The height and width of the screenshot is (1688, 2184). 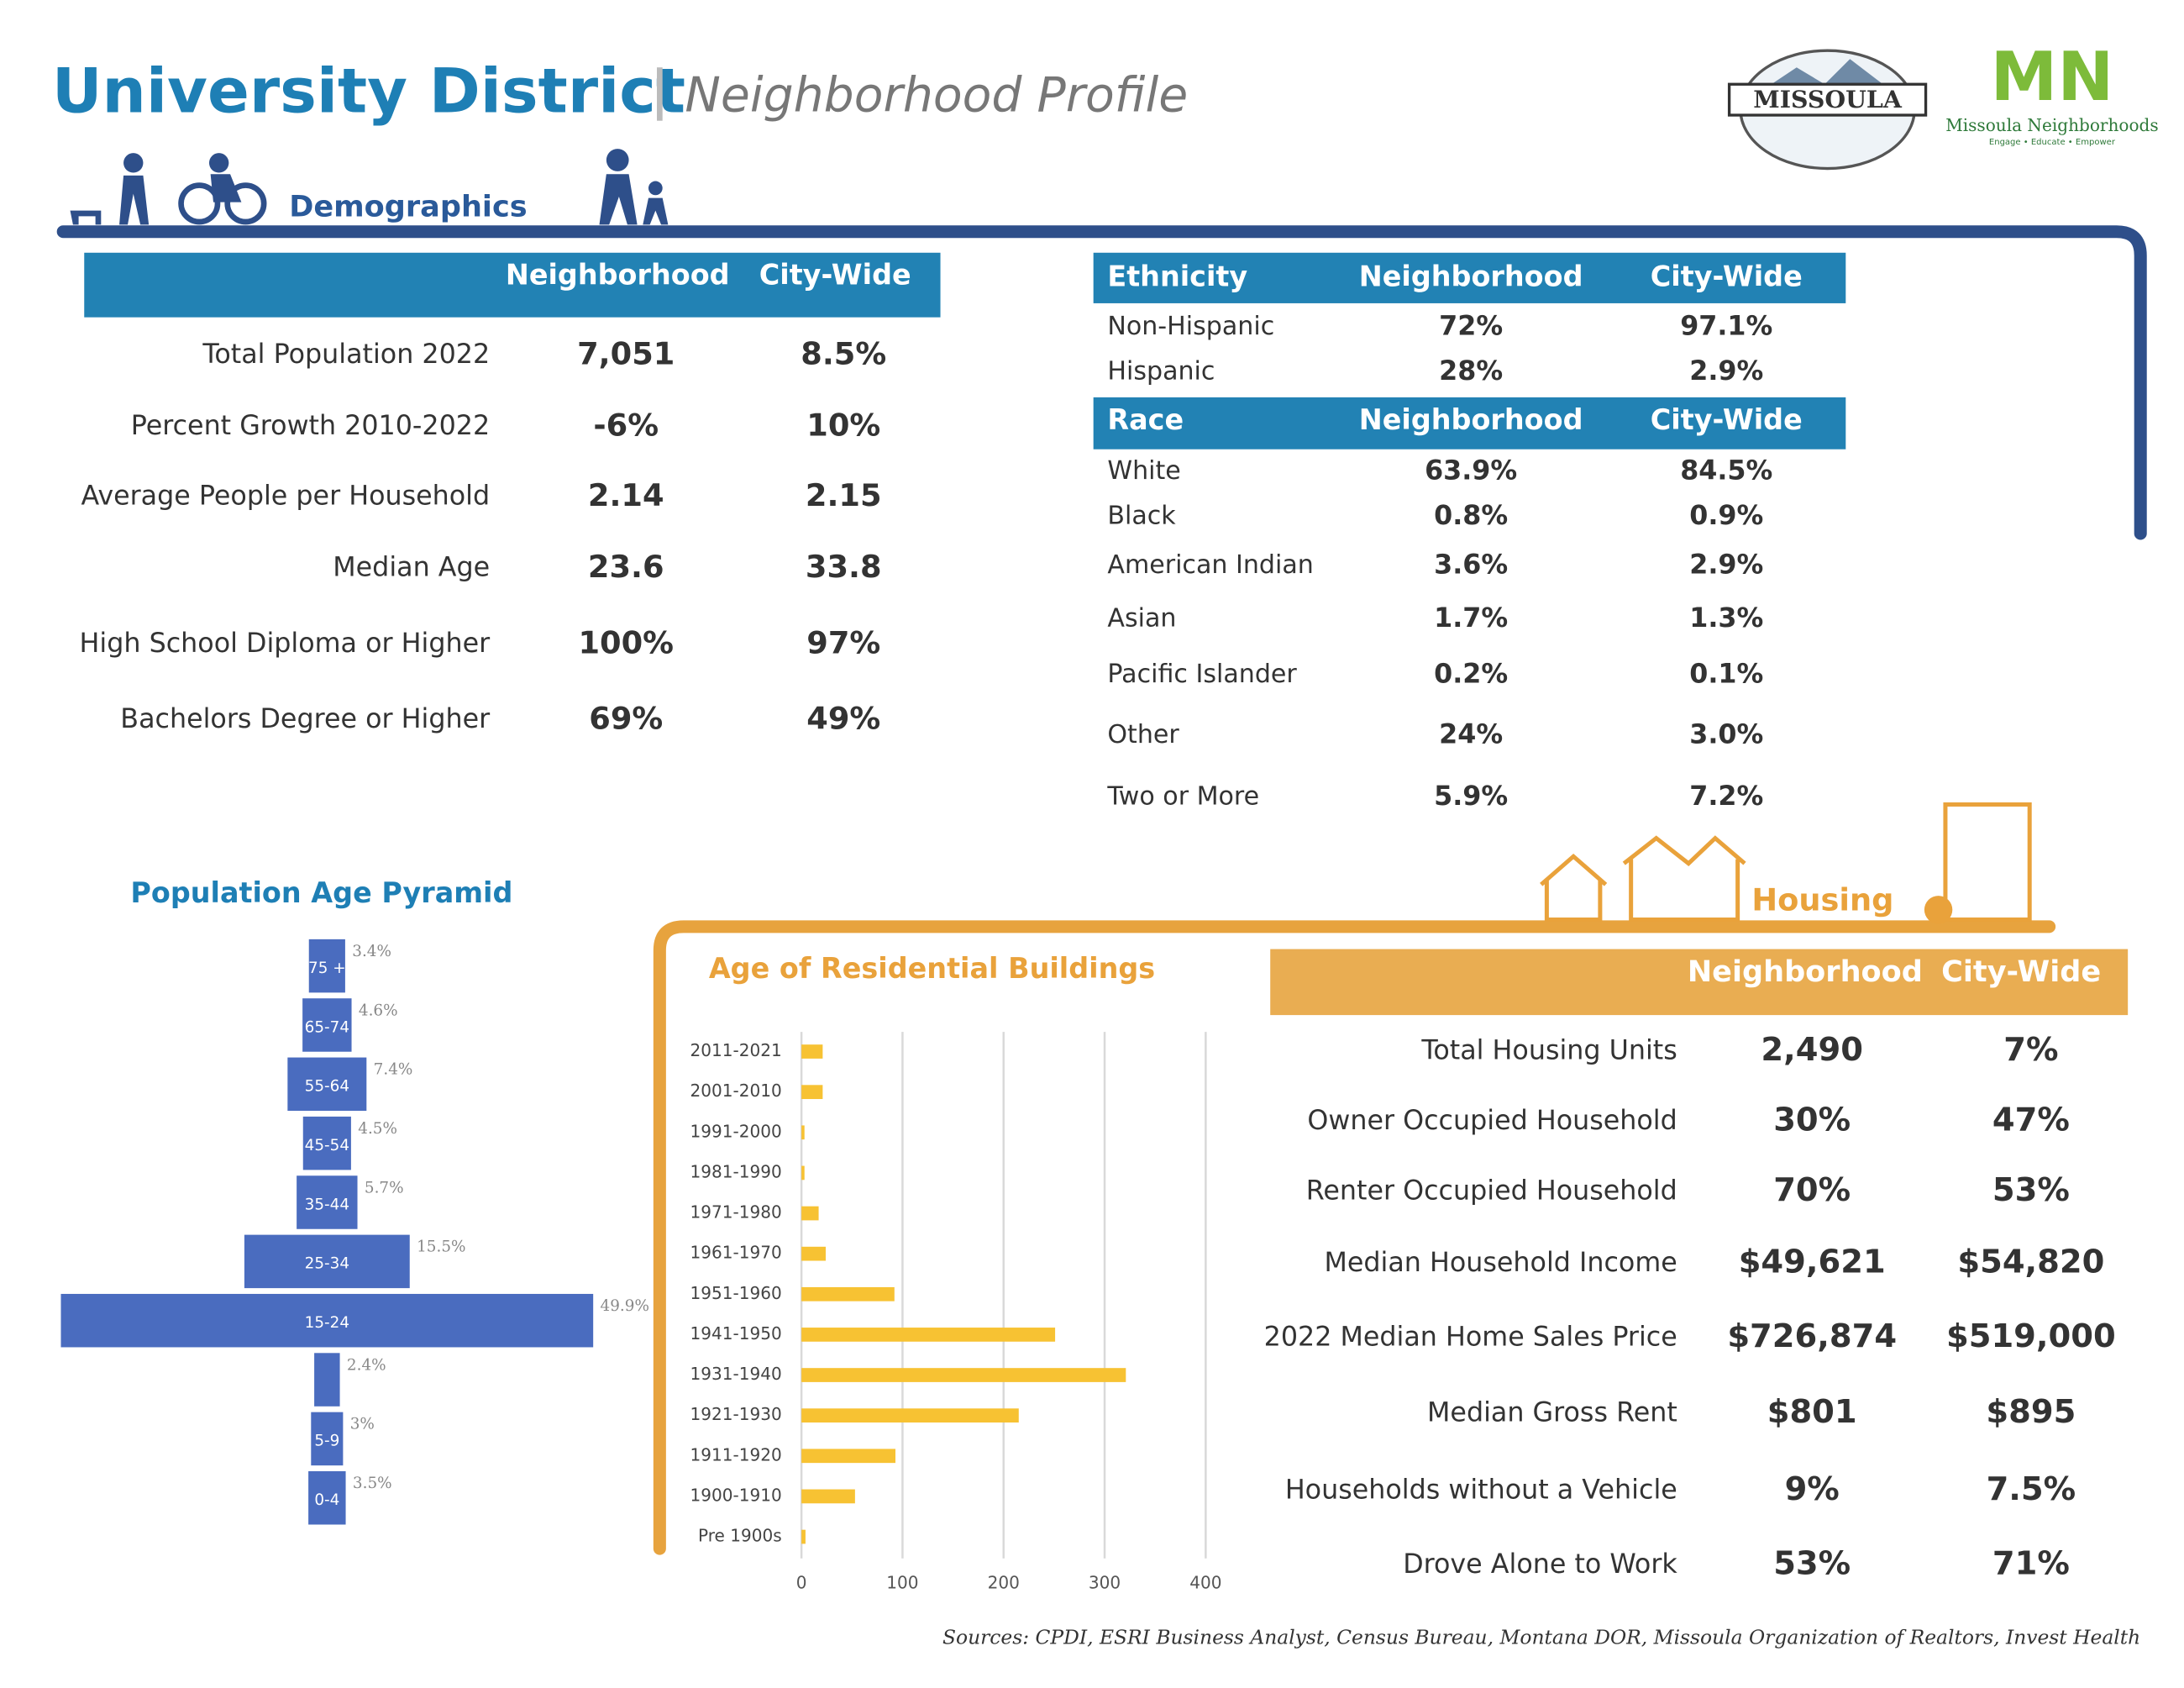 I want to click on row-label: Non-Hispanic, so click(x=1190, y=326).